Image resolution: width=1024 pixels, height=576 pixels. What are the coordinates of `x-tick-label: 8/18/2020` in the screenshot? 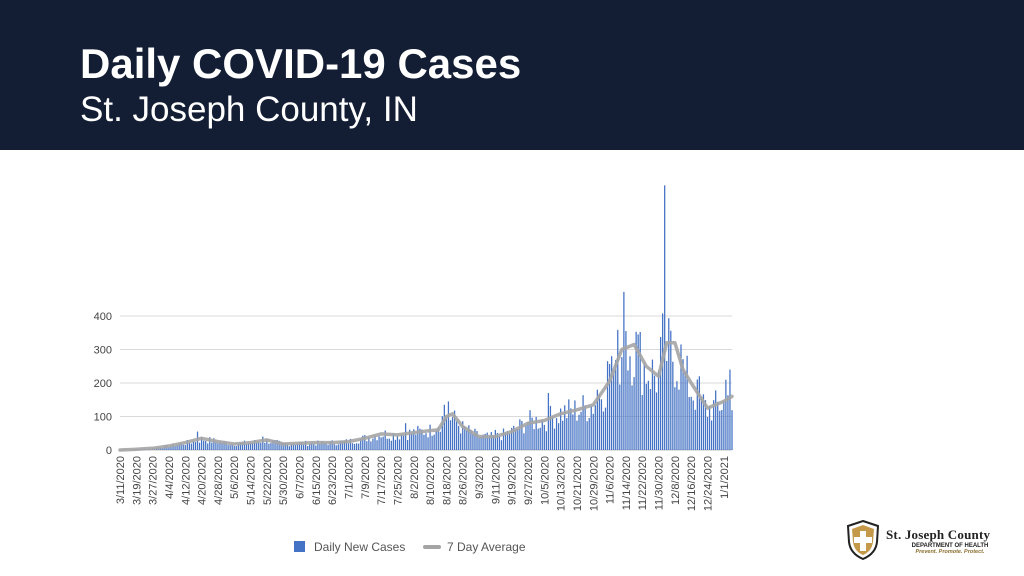 It's located at (447, 480).